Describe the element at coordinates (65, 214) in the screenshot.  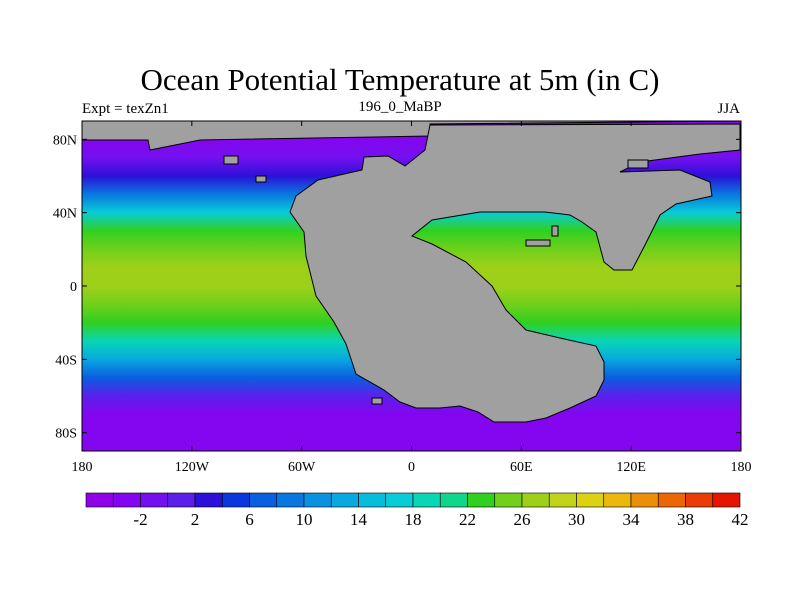
I see `y-tick-label: 40N` at that location.